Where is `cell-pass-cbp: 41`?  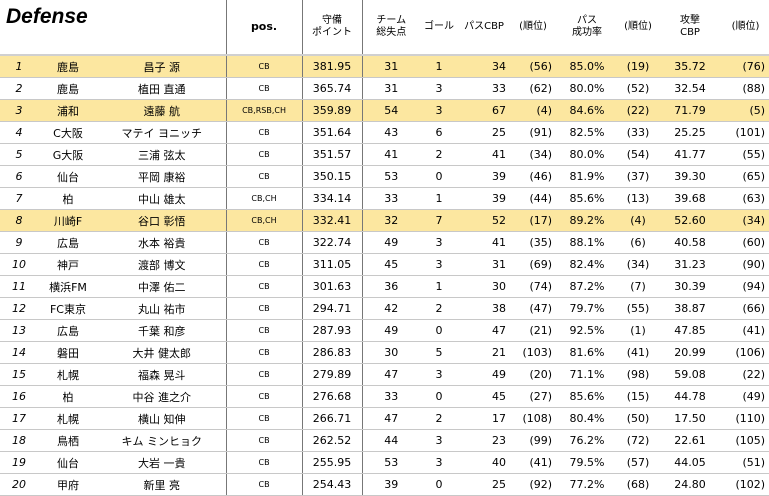 cell-pass-cbp: 41 is located at coordinates (484, 242).